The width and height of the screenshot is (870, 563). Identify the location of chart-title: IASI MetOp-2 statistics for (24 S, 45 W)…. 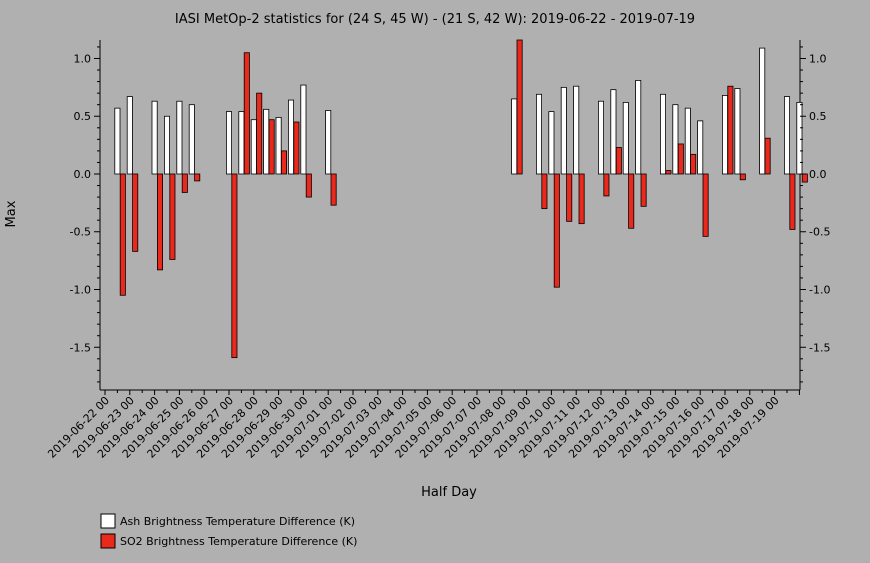
(435, 19).